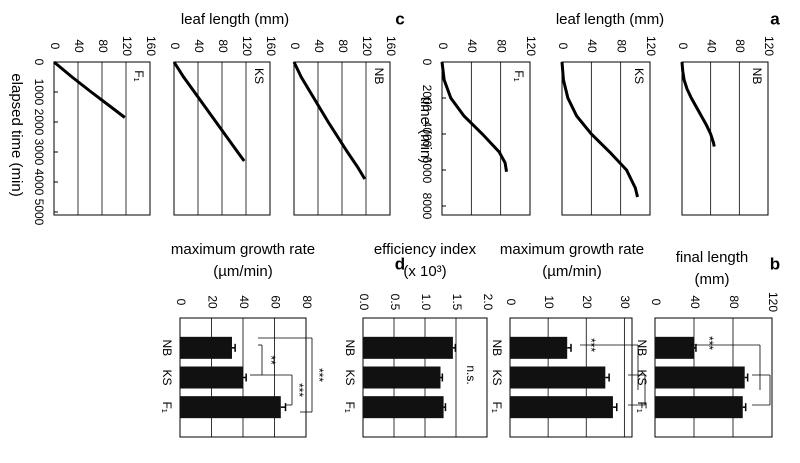 This screenshot has height=463, width=800. I want to click on y-tick-label: 10, so click(549, 302).